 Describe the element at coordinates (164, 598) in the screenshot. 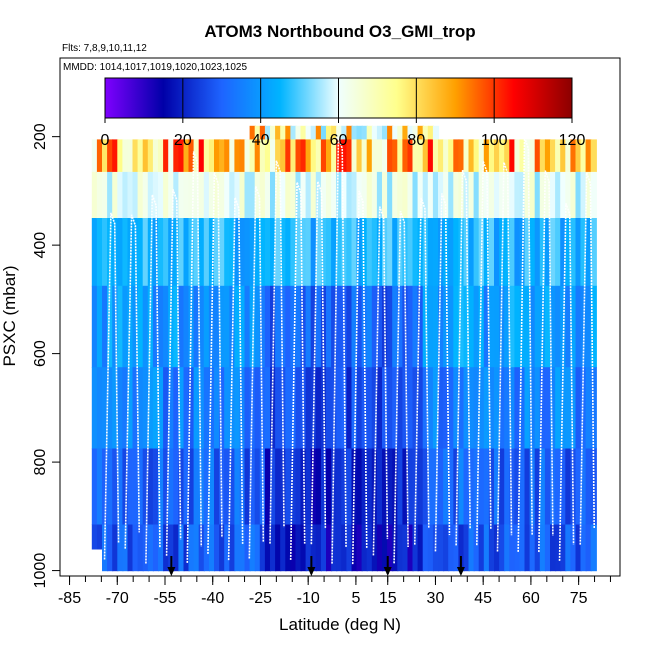

I see `x-tick-label: -55` at that location.